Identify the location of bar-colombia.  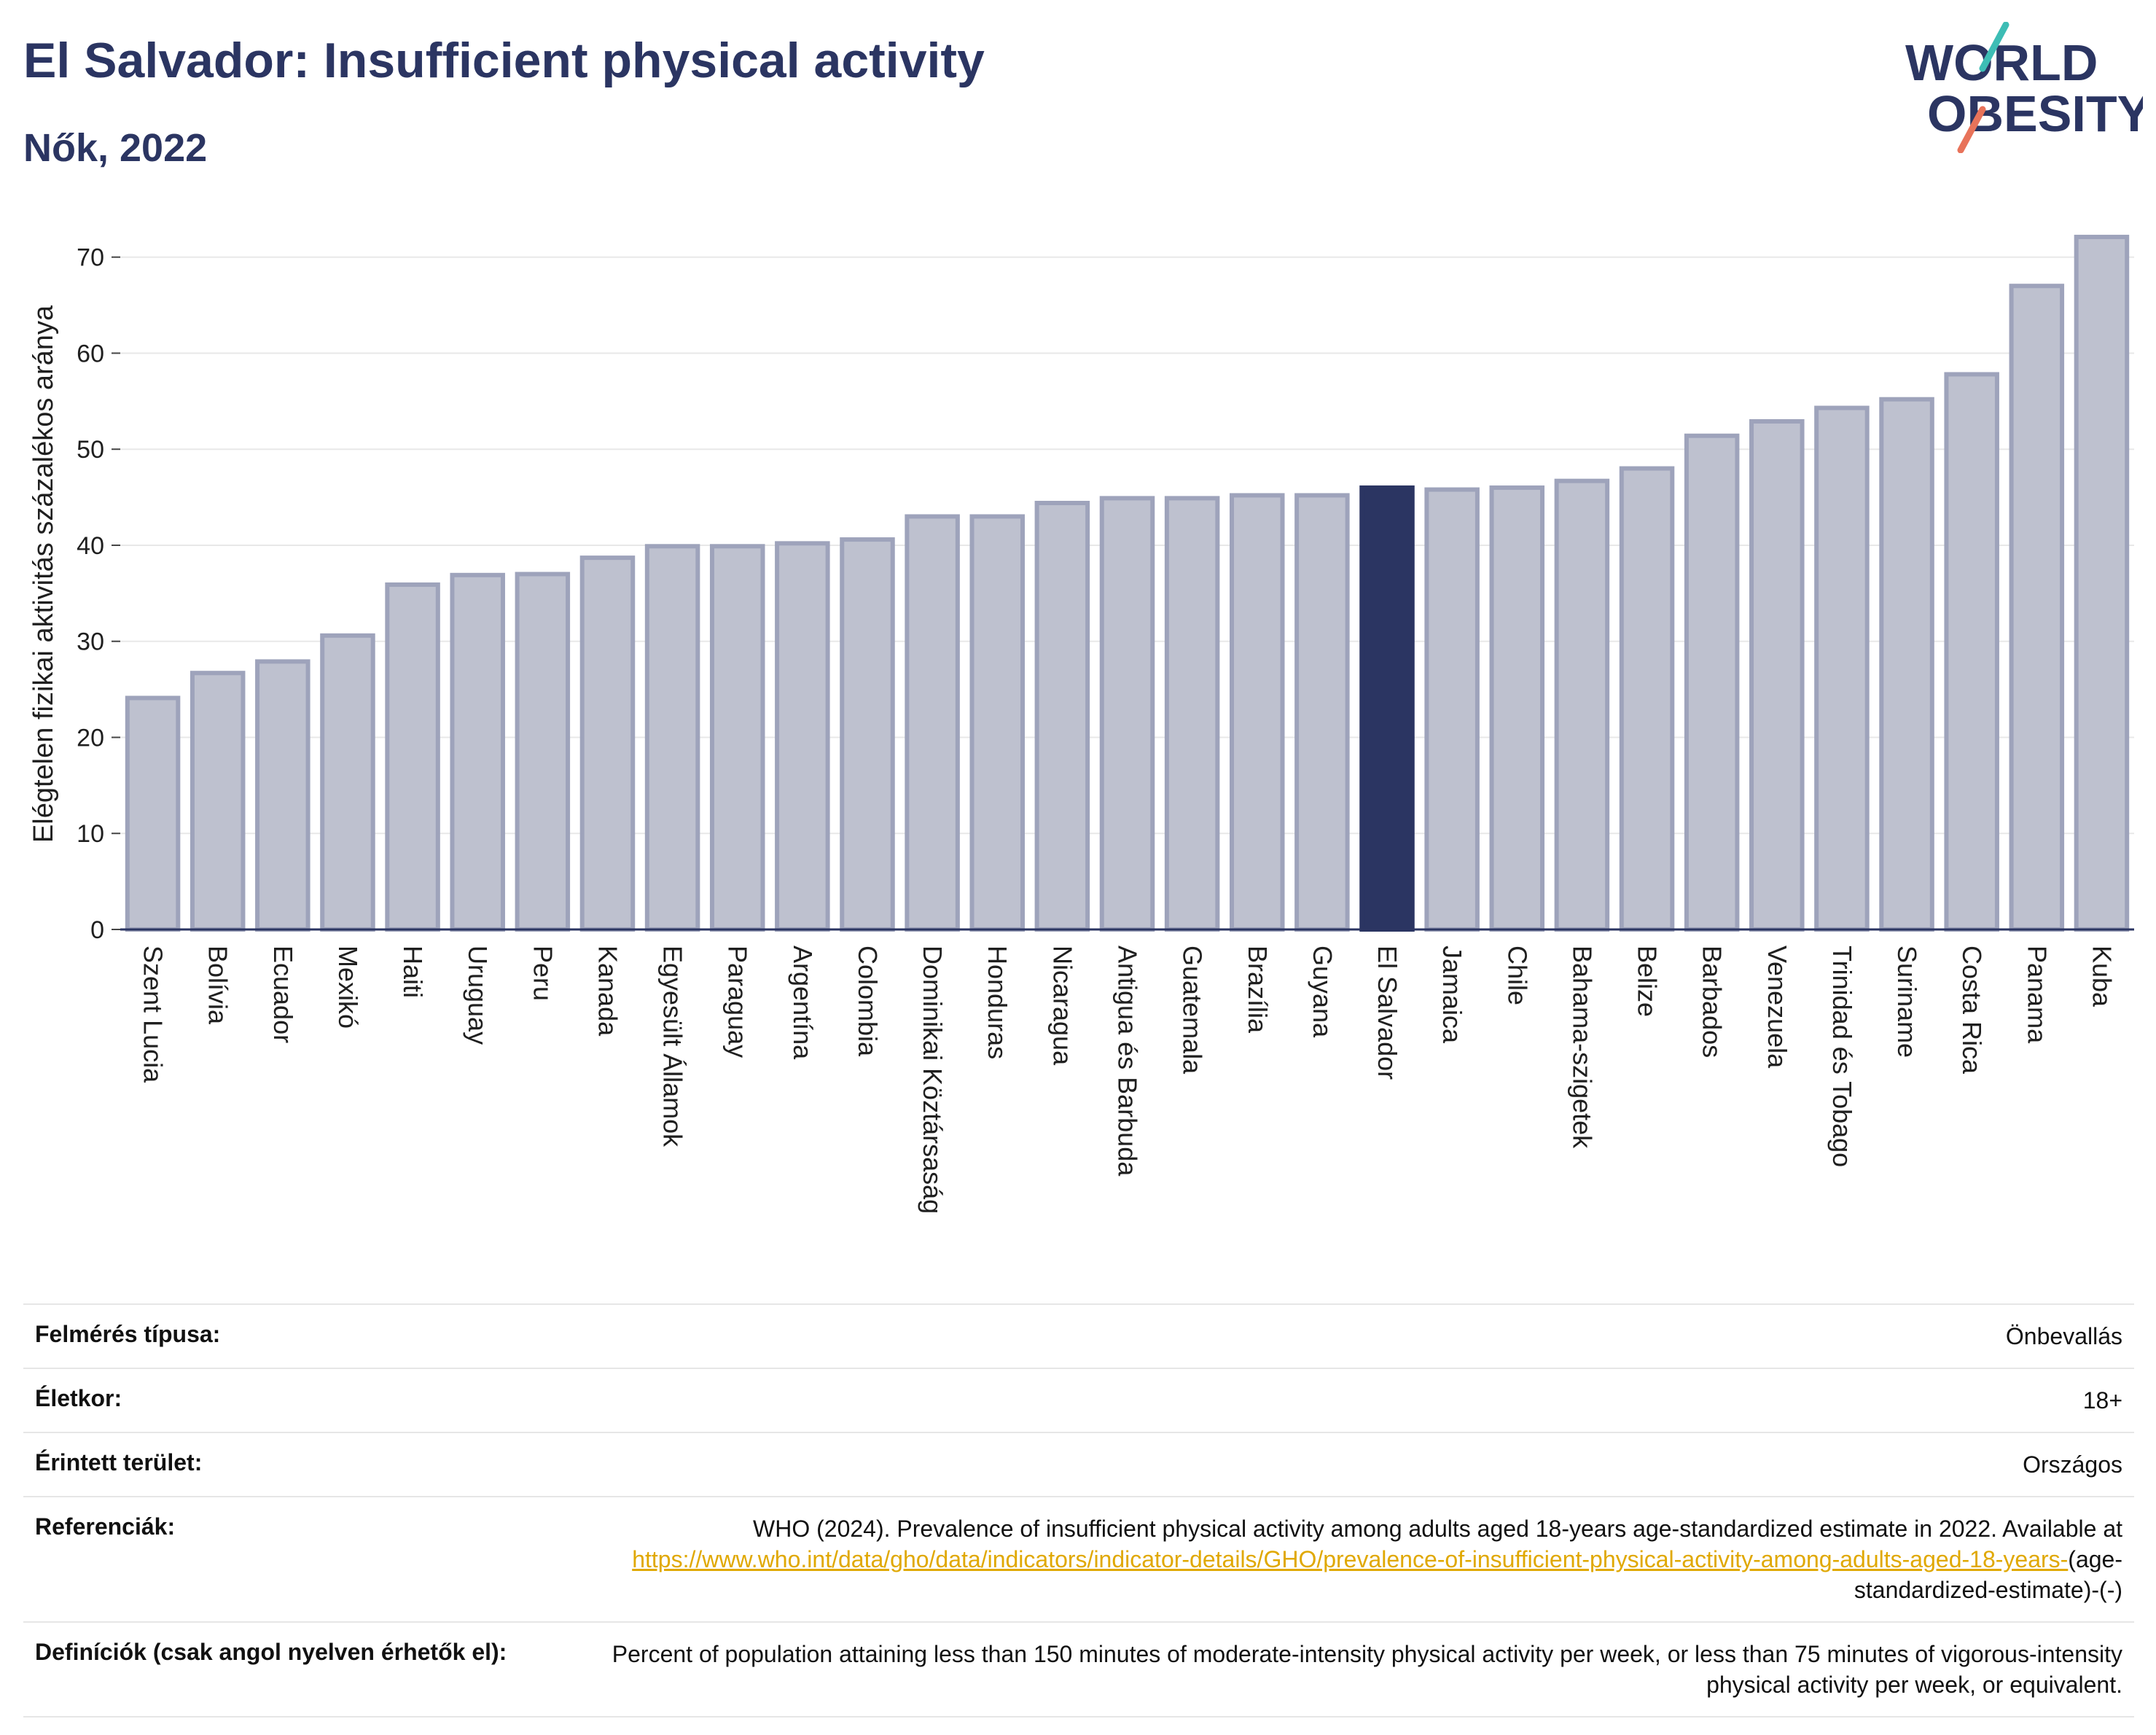
(867, 734).